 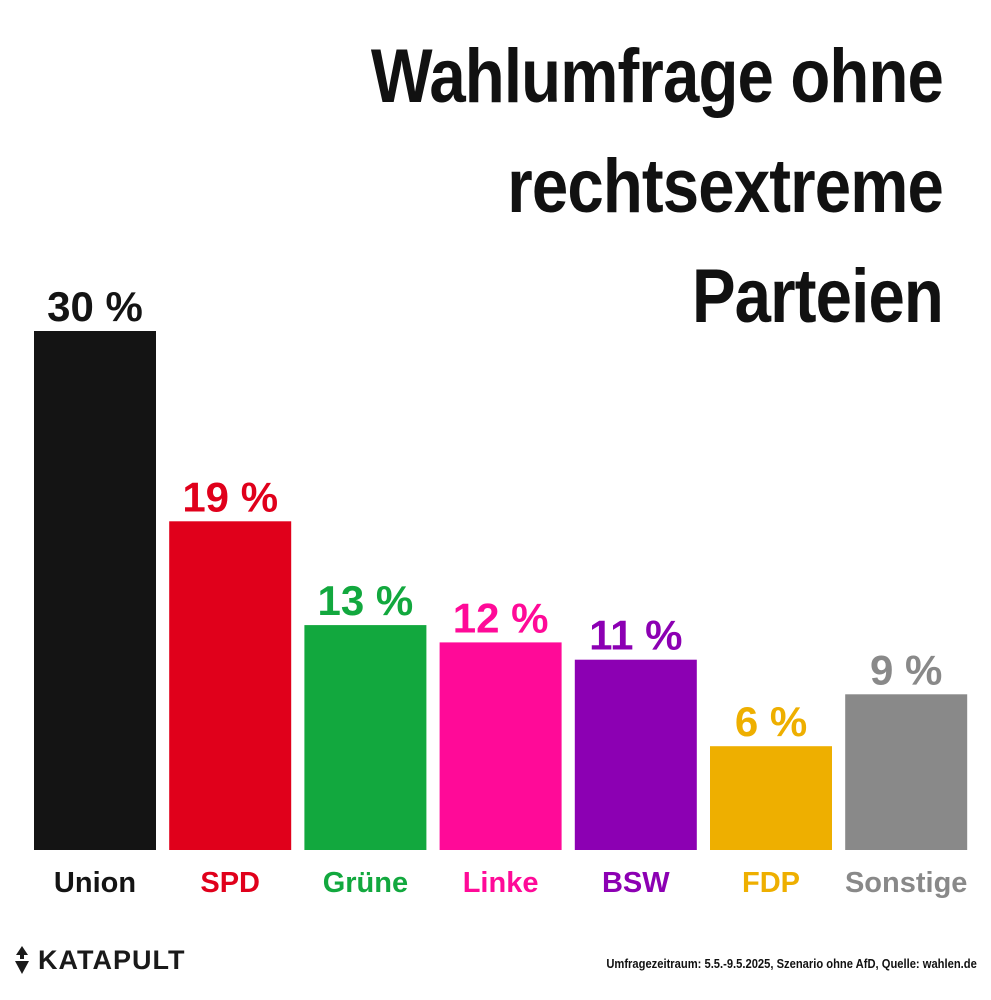 I want to click on value-label-linke: 12 %, so click(x=501, y=617).